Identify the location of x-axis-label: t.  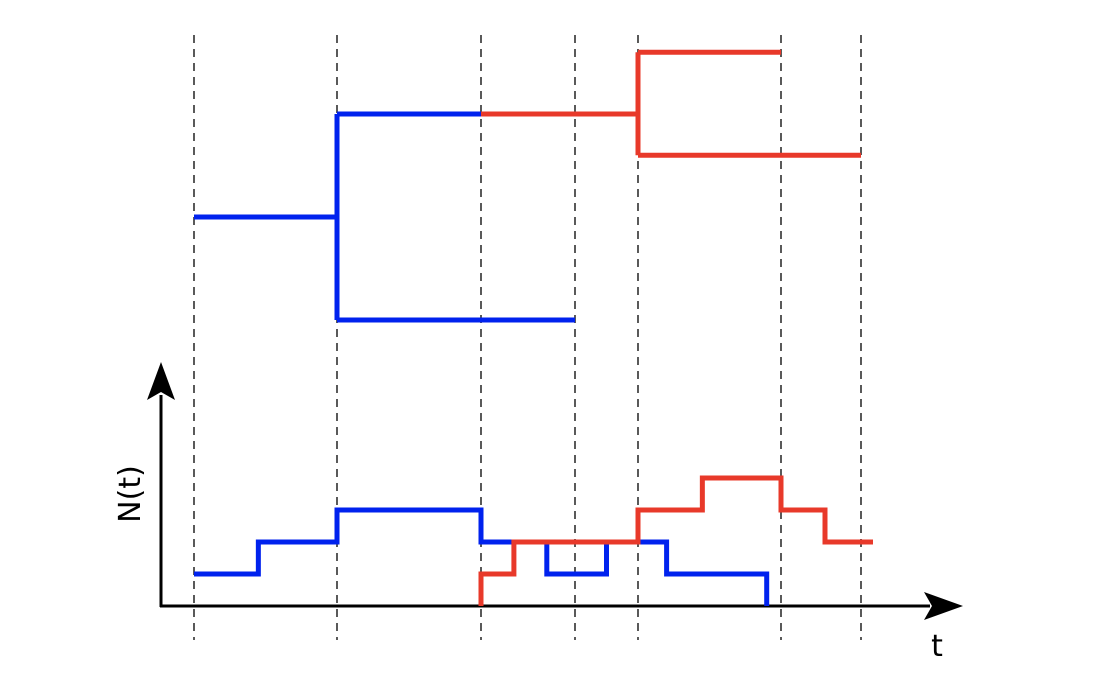
(937, 646).